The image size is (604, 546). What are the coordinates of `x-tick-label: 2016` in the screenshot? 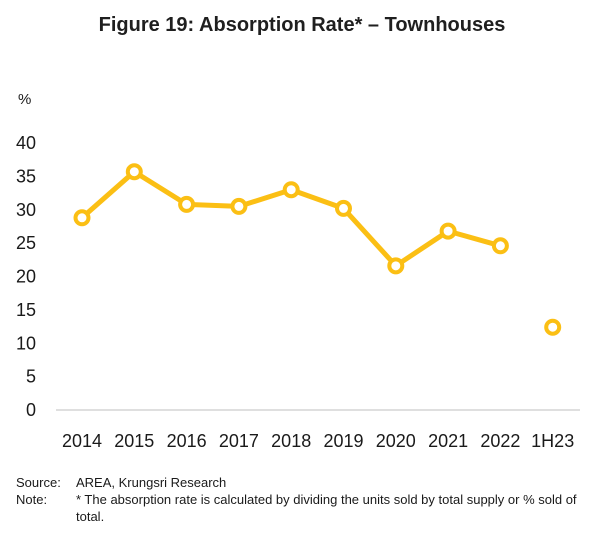 It's located at (187, 441).